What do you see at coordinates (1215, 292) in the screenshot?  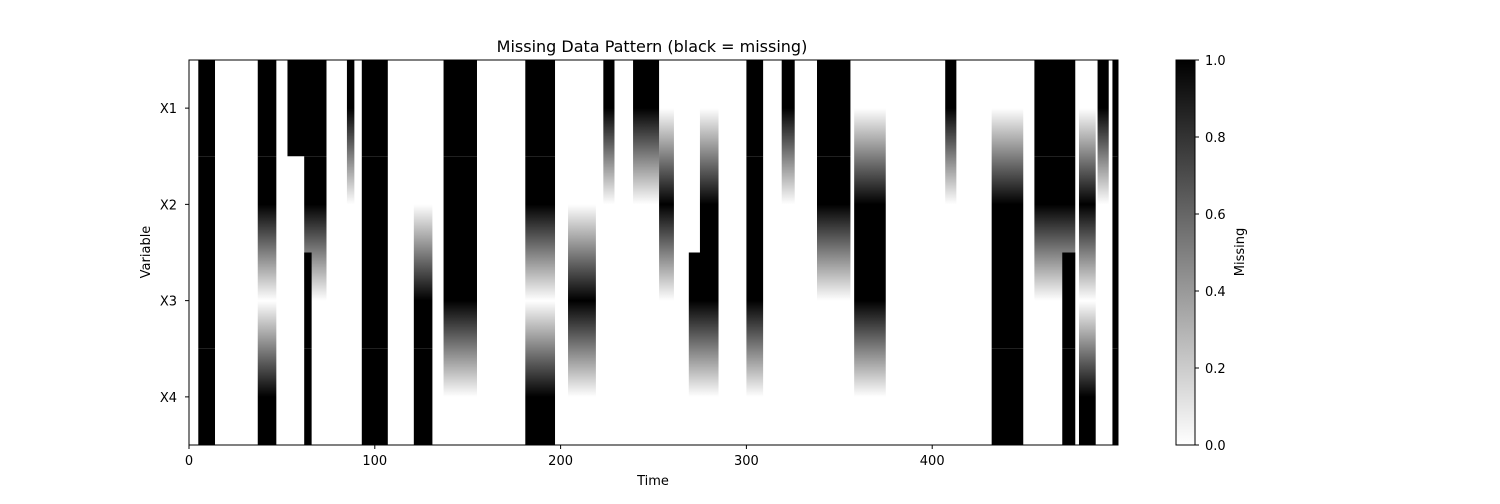 I see `colorbar-tick-label: 0.4` at bounding box center [1215, 292].